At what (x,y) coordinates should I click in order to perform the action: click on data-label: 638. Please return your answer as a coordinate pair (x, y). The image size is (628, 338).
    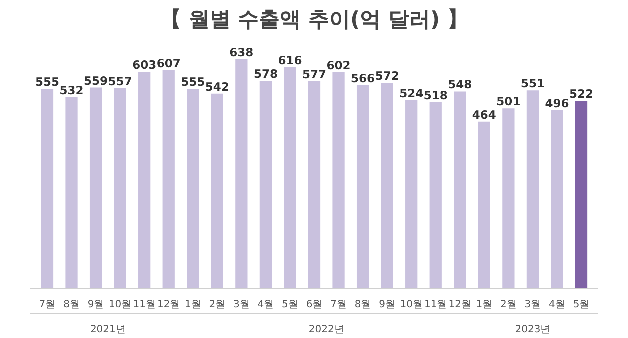
    Looking at the image, I should click on (242, 52).